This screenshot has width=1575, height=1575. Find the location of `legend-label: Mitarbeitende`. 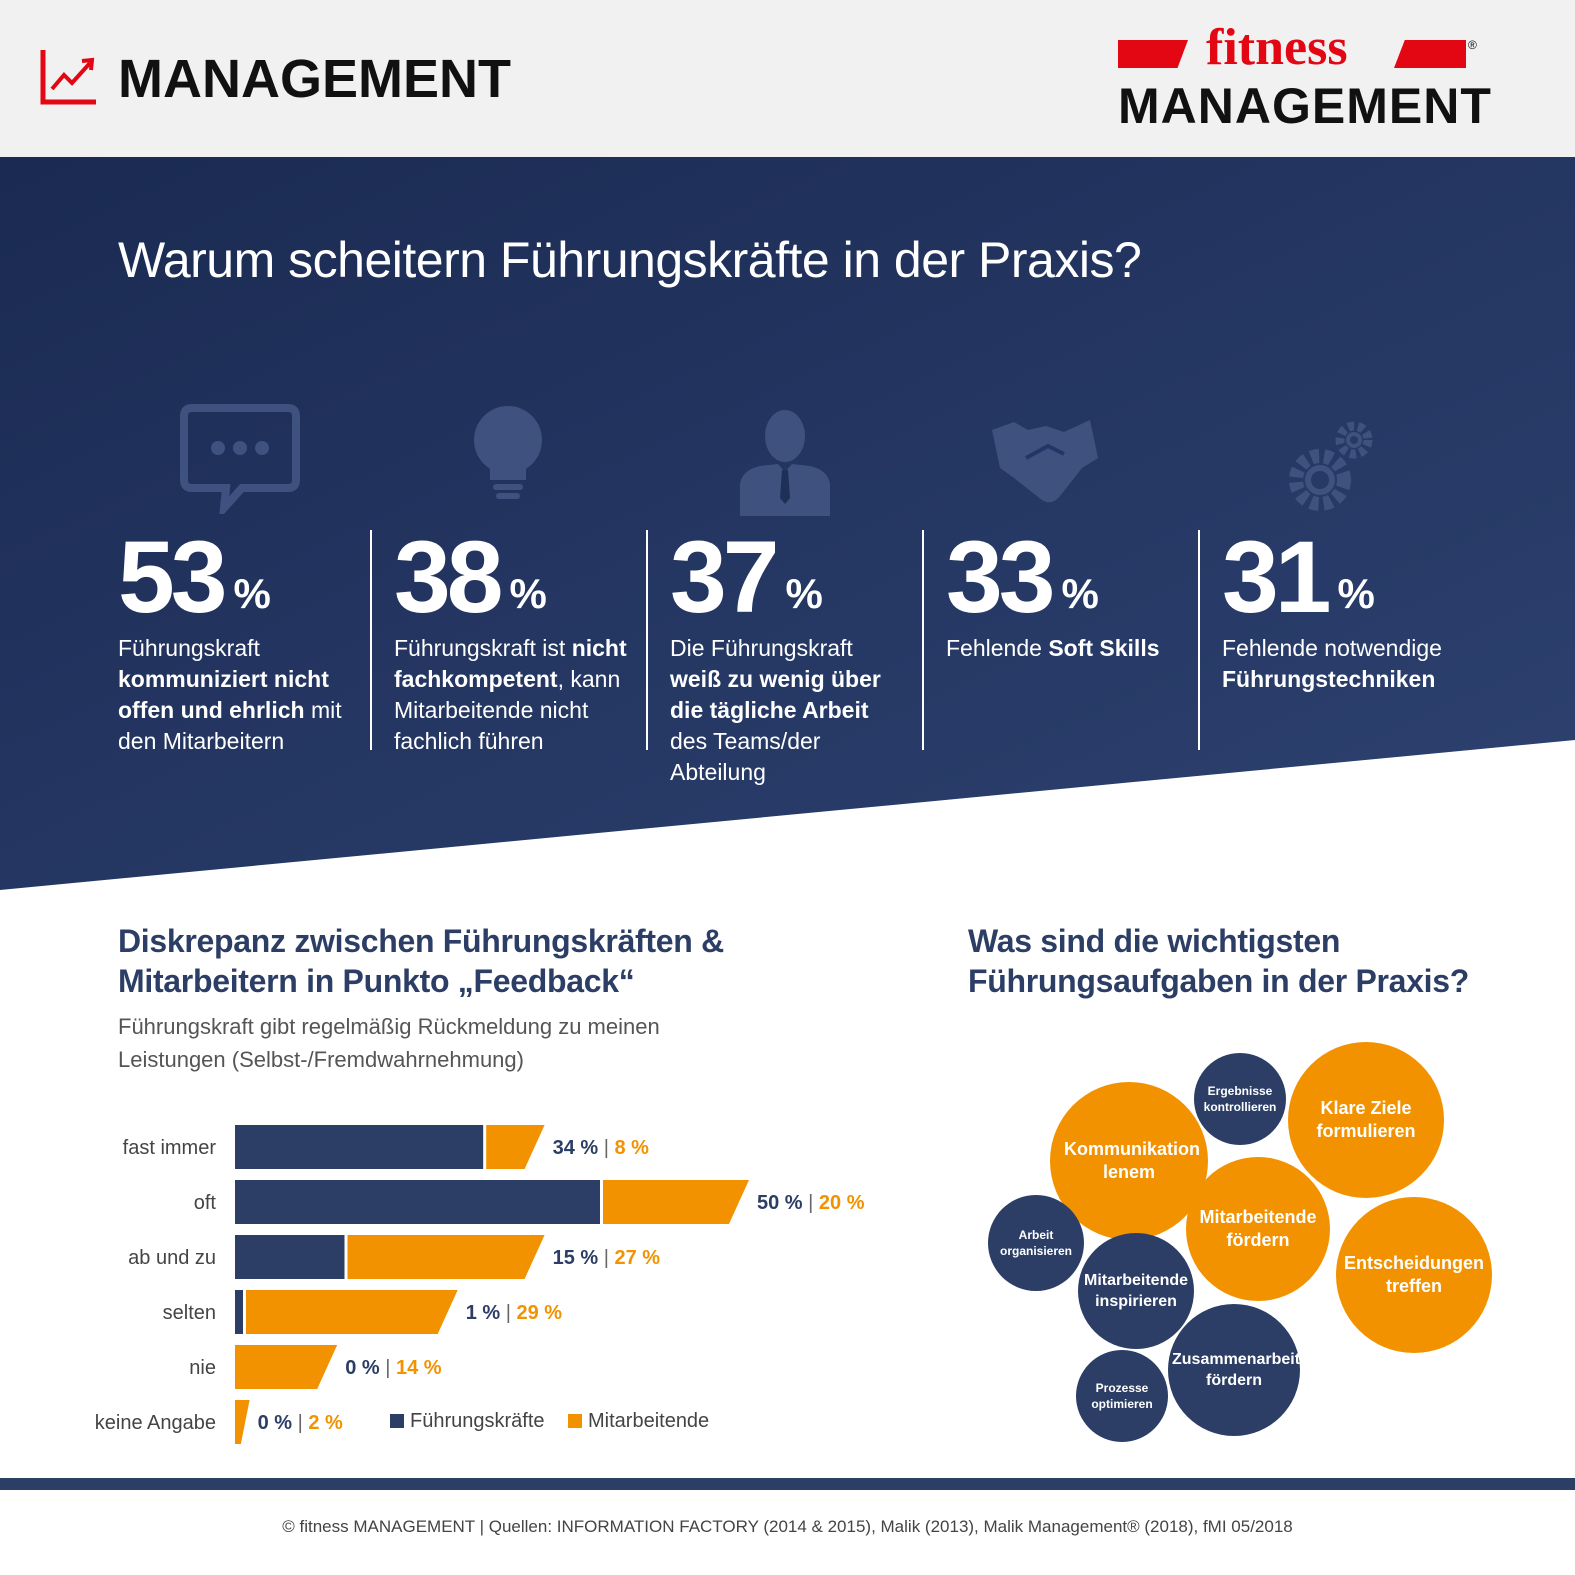

legend-label: Mitarbeitende is located at coordinates (649, 1421).